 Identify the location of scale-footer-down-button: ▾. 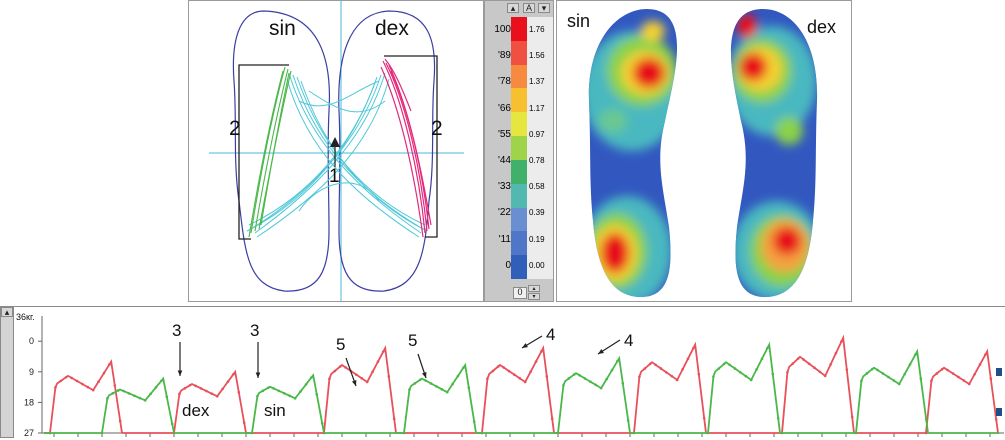
(534, 296).